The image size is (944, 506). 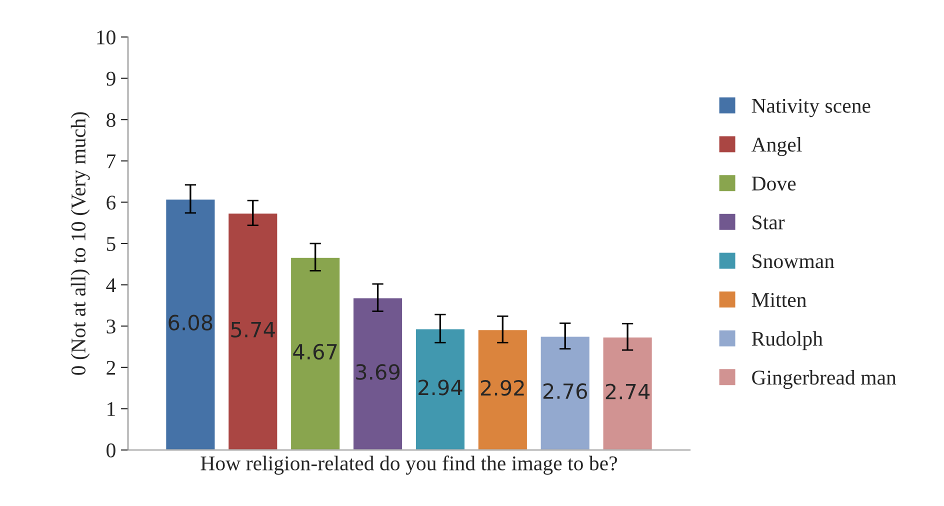 I want to click on y-tick-label: 9, so click(x=111, y=79).